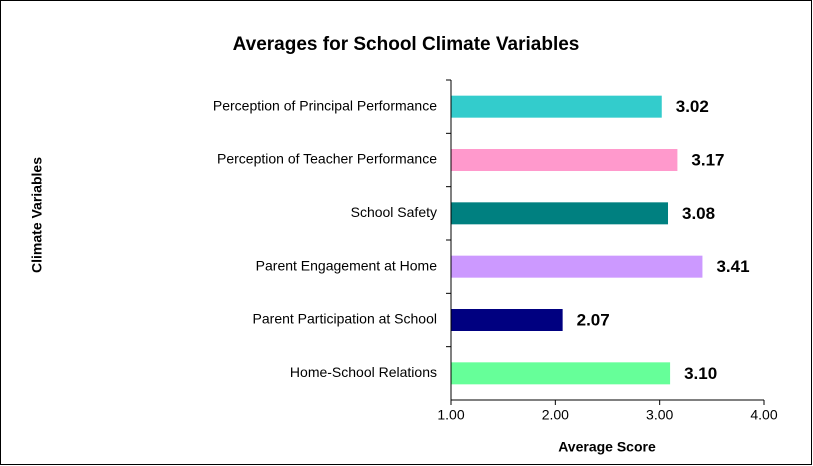 This screenshot has width=813, height=466. Describe the element at coordinates (406, 44) in the screenshot. I see `chart-title: Averages for School Climate Variables` at that location.